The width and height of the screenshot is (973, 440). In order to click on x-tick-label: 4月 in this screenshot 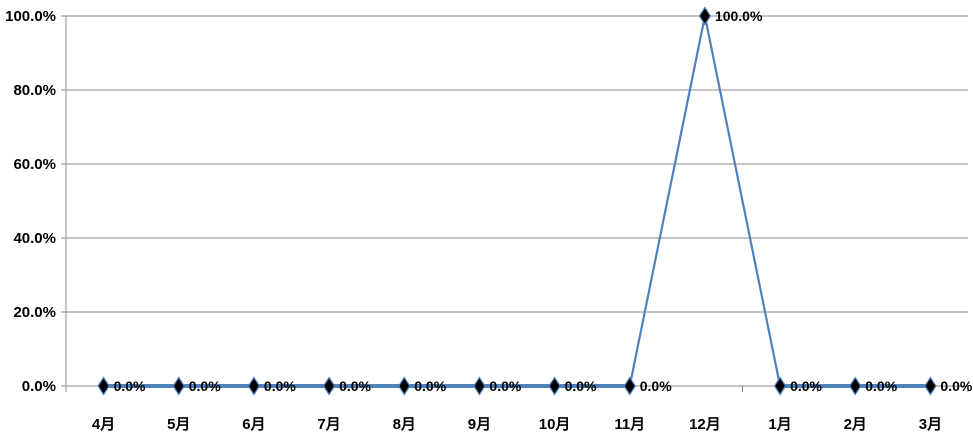, I will do `click(103, 424)`.